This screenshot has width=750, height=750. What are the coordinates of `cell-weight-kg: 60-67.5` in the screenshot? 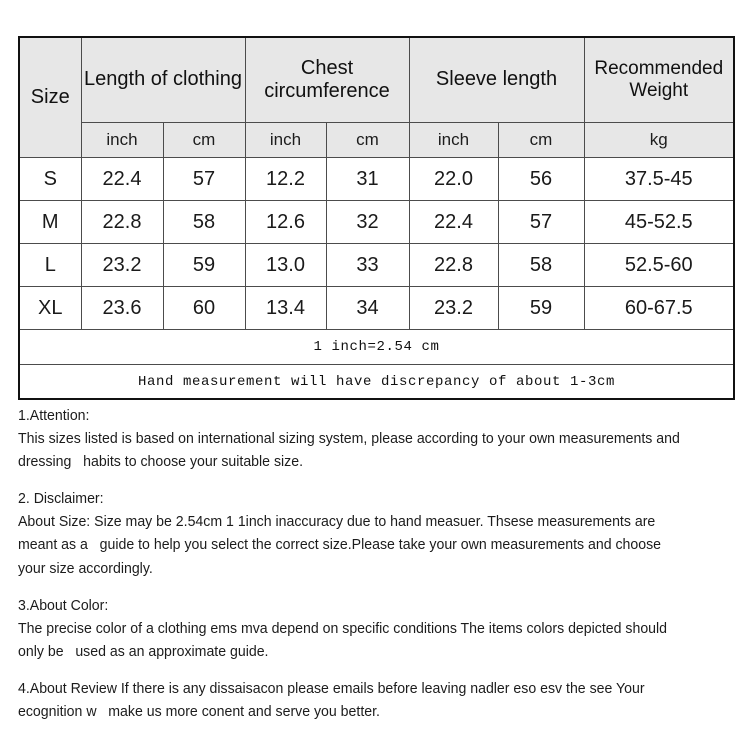 It's located at (659, 308).